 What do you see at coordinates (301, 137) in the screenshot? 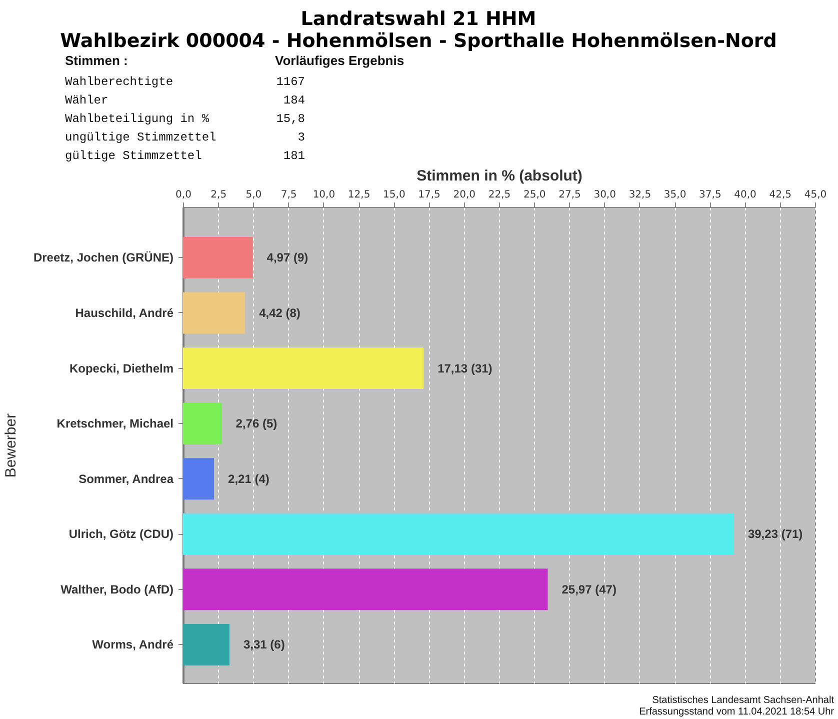
I see `text: 3` at bounding box center [301, 137].